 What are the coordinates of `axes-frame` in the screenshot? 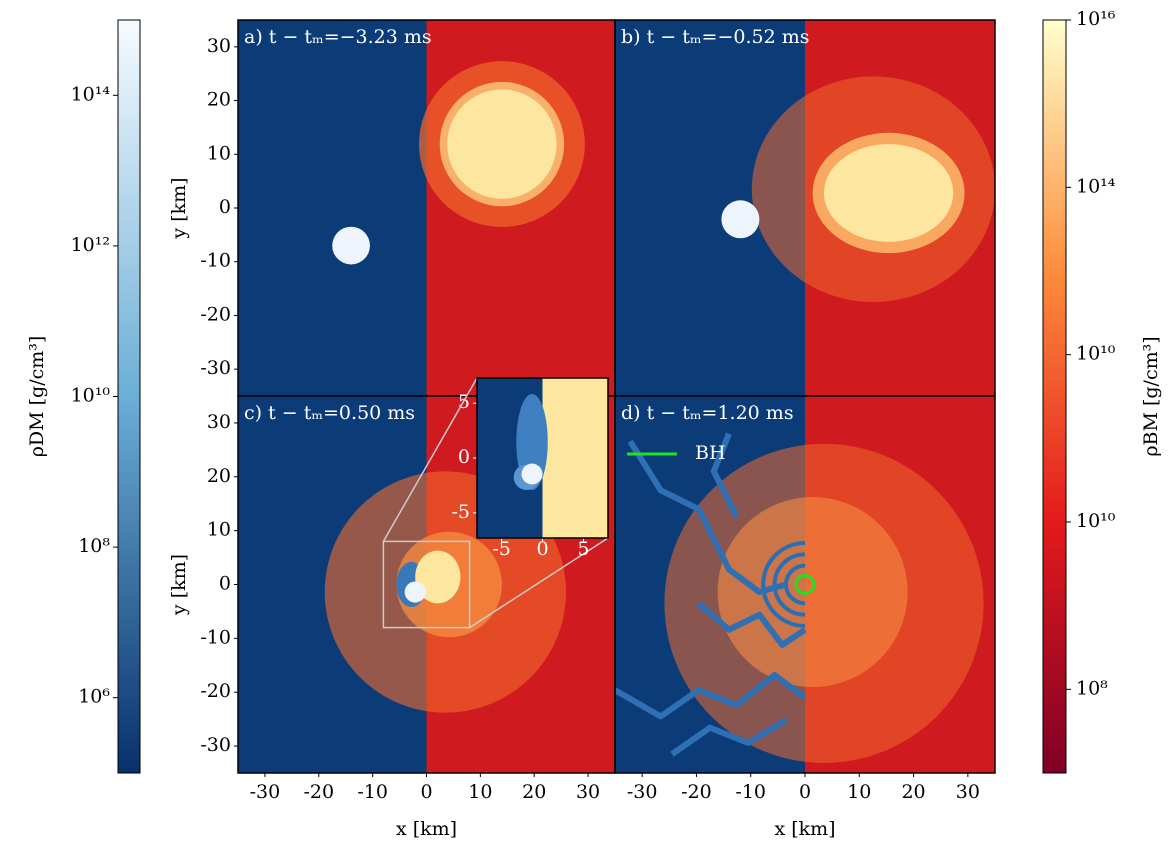 It's located at (542, 458).